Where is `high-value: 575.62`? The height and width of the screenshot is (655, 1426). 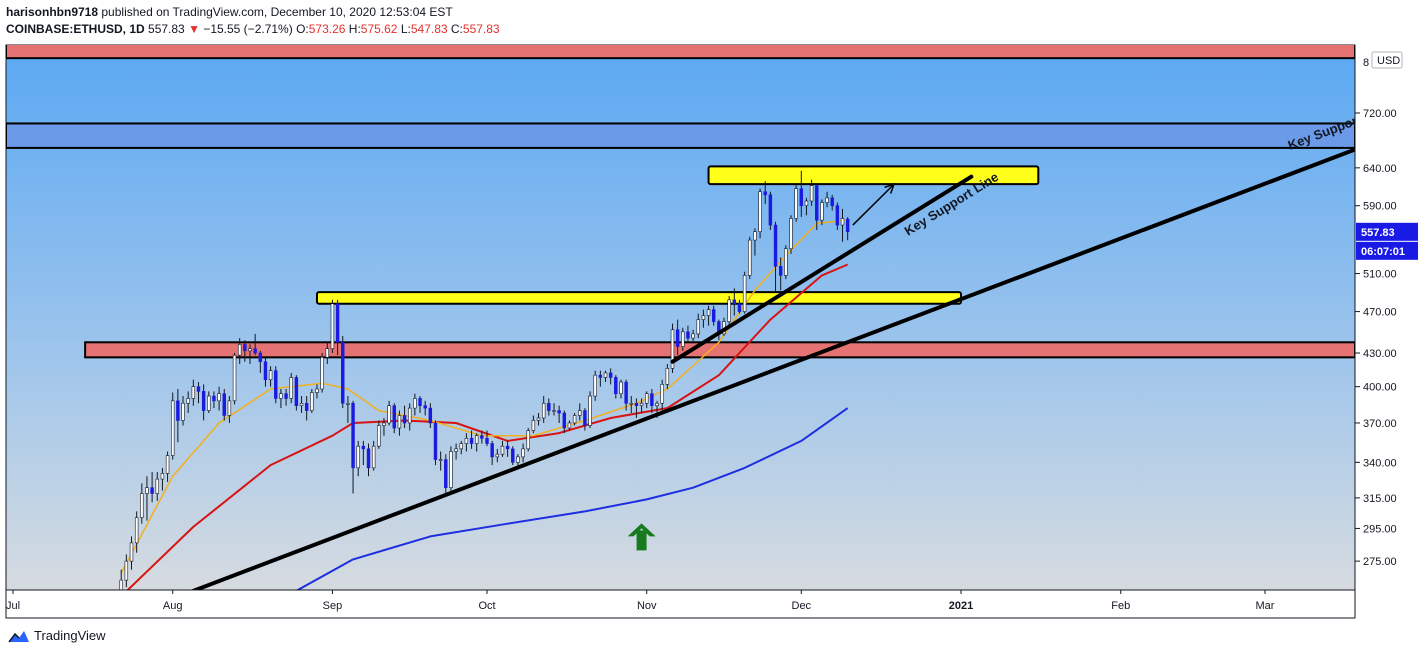 high-value: 575.62 is located at coordinates (379, 29).